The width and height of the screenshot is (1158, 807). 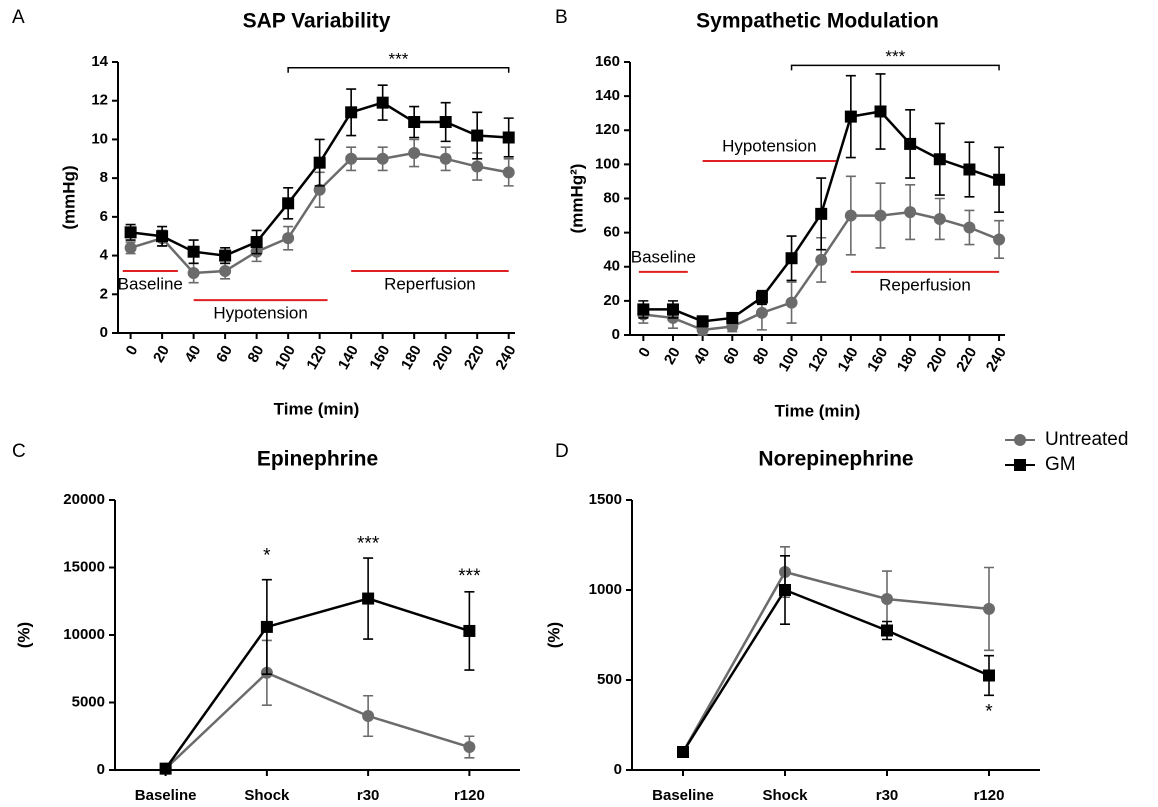 What do you see at coordinates (18, 17) in the screenshot?
I see `panel-label: A` at bounding box center [18, 17].